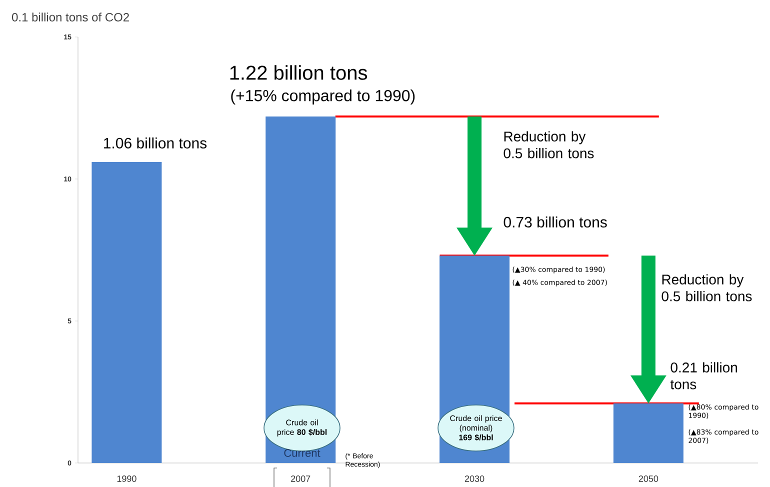 The image size is (770, 487). What do you see at coordinates (299, 72) in the screenshot?
I see `annotation: 1.22 billion tons` at bounding box center [299, 72].